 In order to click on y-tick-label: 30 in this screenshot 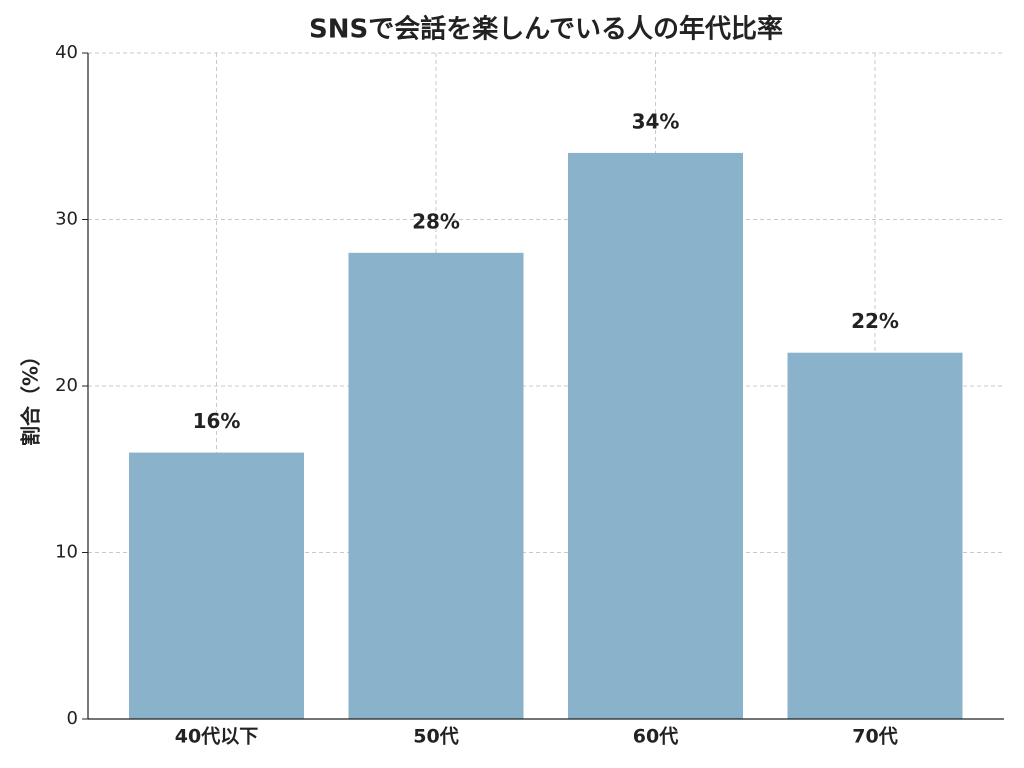, I will do `click(66, 219)`.